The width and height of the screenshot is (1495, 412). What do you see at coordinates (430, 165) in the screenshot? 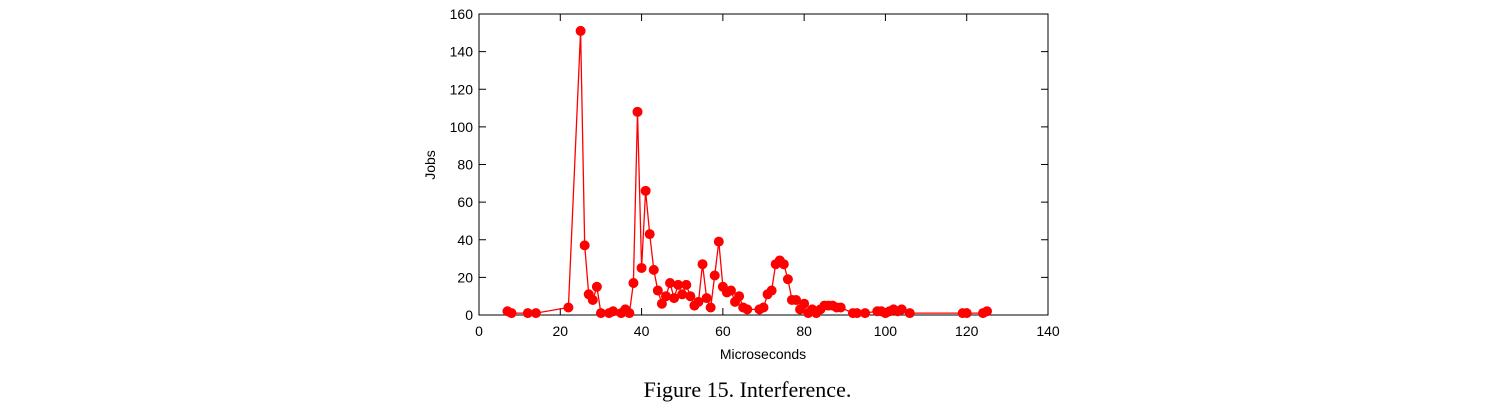
I see `y-axis-label: Jobs` at bounding box center [430, 165].